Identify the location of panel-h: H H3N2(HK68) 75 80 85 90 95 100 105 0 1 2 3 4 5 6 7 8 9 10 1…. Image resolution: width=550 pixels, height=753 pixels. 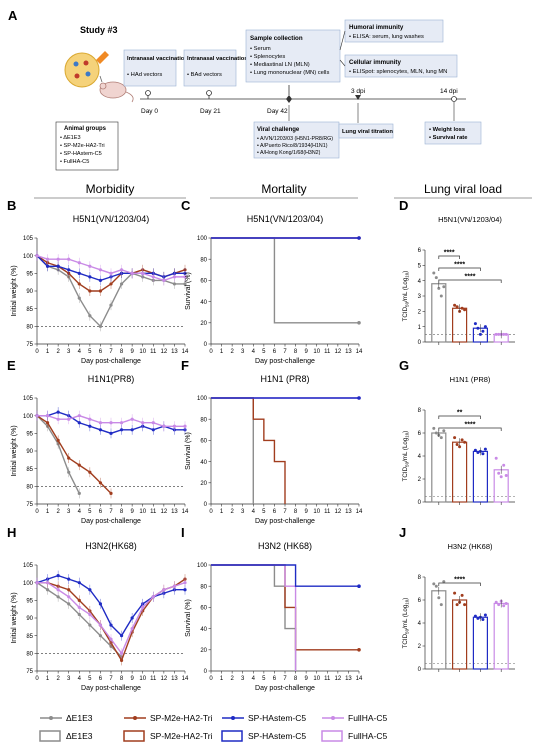
(98, 608).